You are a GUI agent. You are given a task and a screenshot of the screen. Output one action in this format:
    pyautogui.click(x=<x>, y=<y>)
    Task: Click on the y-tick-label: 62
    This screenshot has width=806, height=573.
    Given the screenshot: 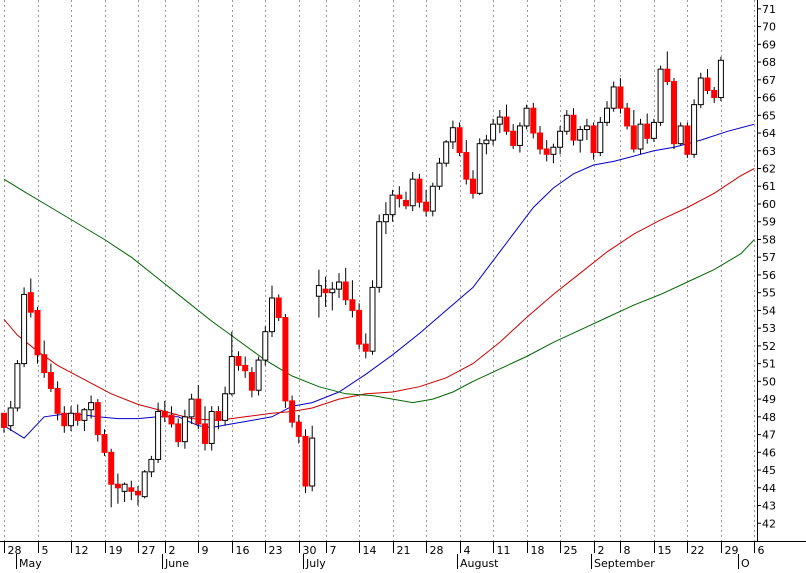 What is the action you would take?
    pyautogui.click(x=769, y=169)
    